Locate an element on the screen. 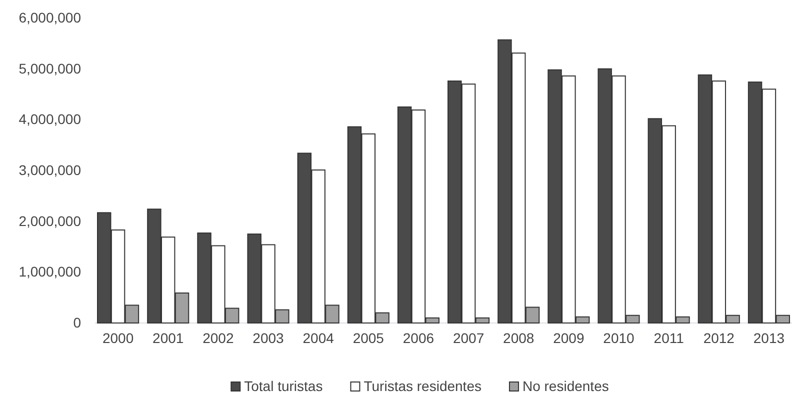 The image size is (800, 404). x-tick-label: 2011 is located at coordinates (669, 338).